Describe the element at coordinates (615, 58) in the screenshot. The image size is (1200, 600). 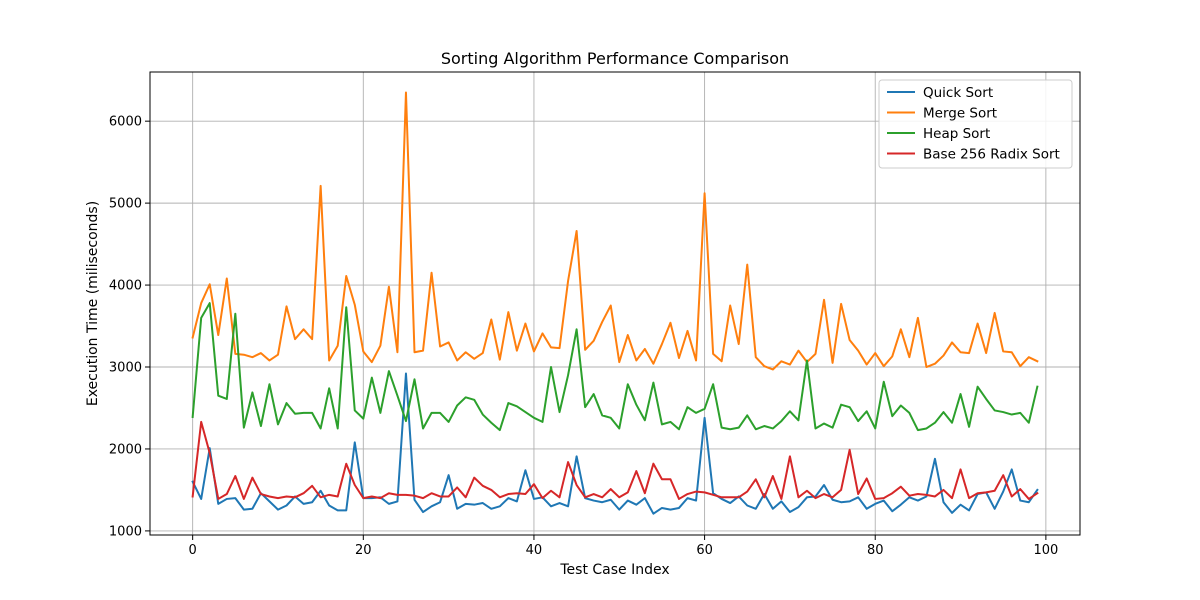
I see `chart-title: Sorting Algorithm Performance Comparison` at that location.